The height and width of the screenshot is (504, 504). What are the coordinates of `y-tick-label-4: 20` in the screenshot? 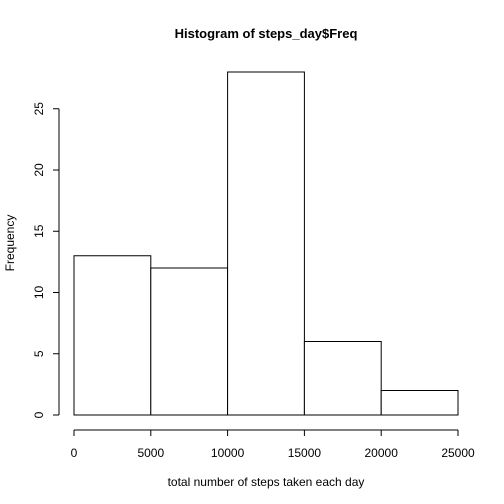 It's located at (39, 170).